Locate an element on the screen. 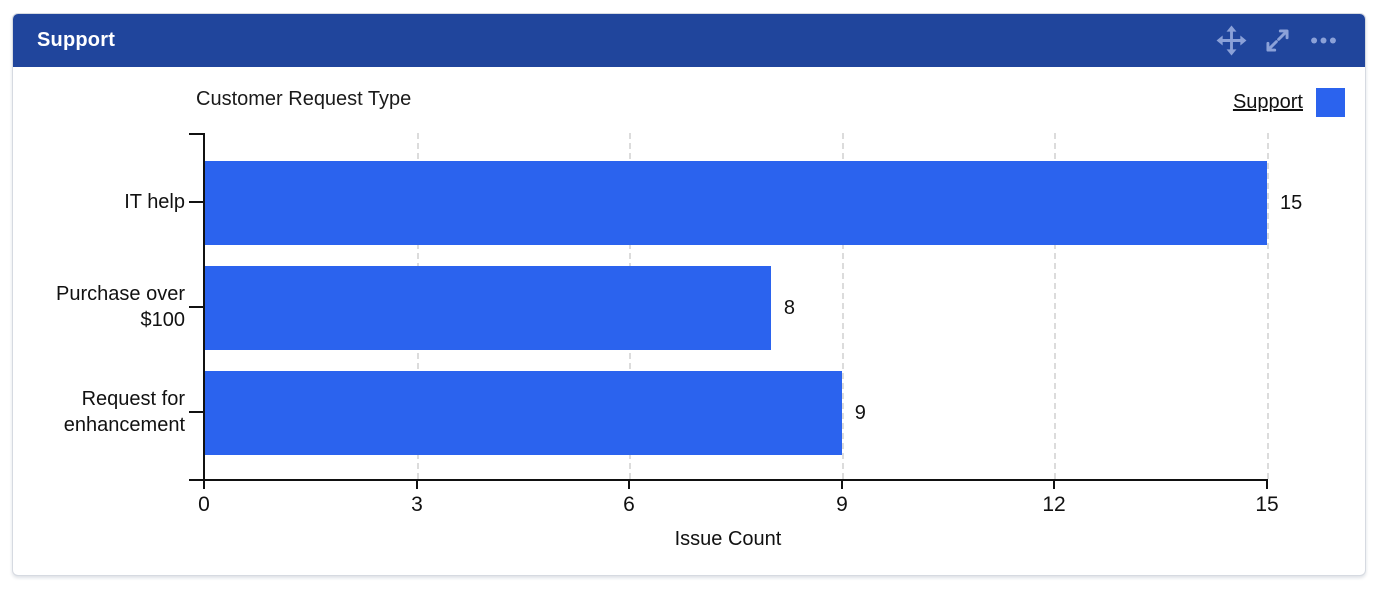 The height and width of the screenshot is (590, 1378). x-tick-label-15: 15 is located at coordinates (1267, 504).